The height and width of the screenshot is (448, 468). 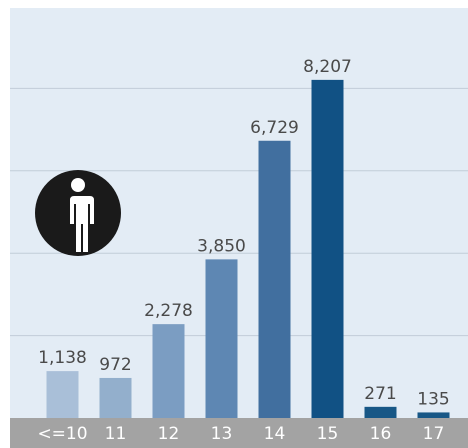 I want to click on x-tick-label: 16, so click(x=381, y=434).